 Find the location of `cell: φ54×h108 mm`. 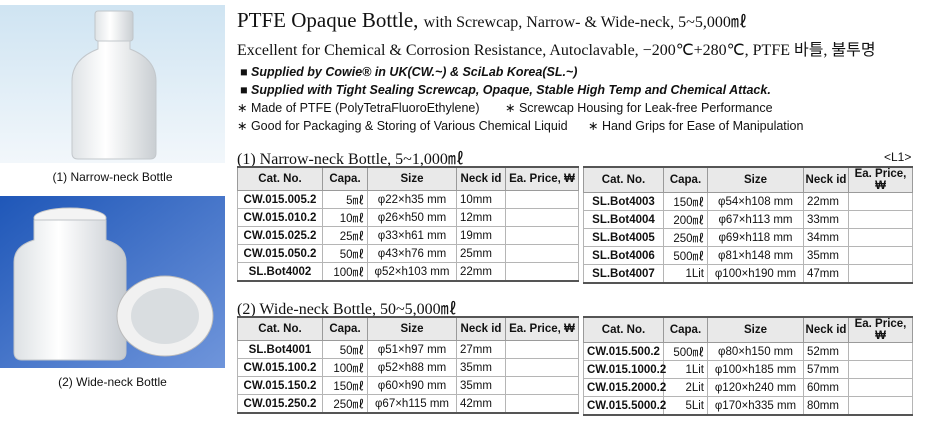

cell: φ54×h108 mm is located at coordinates (755, 201).